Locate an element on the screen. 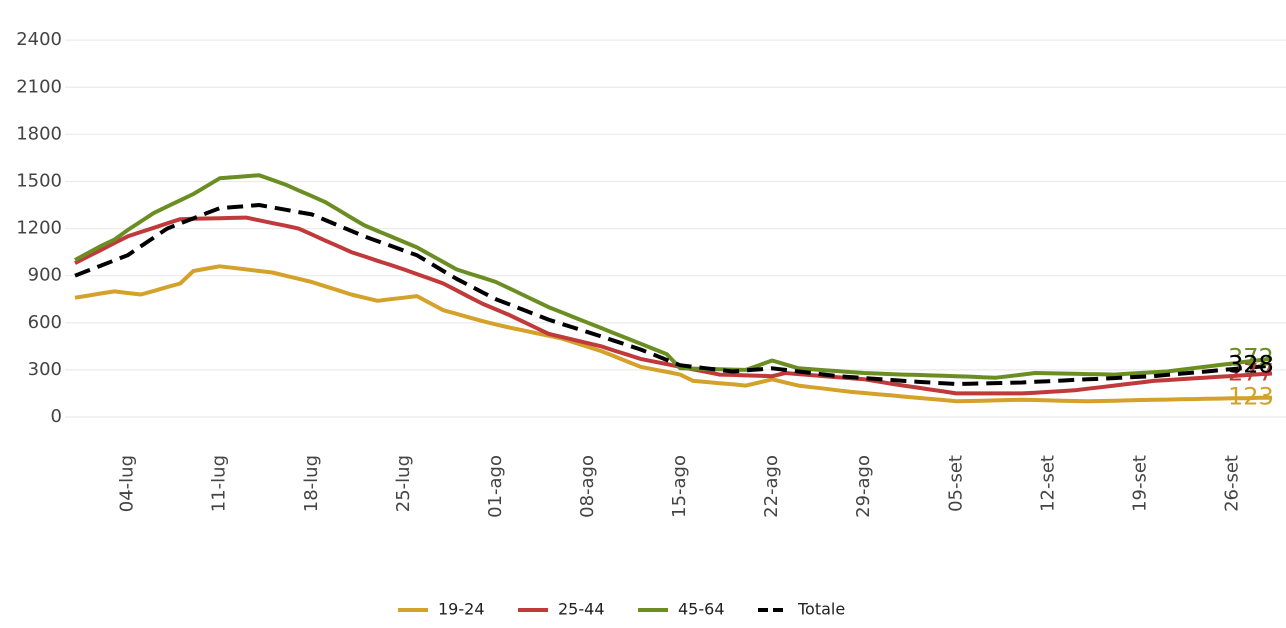 Image resolution: width=1286 pixels, height=628 pixels. x-tick-label: 11-lug is located at coordinates (219, 483).